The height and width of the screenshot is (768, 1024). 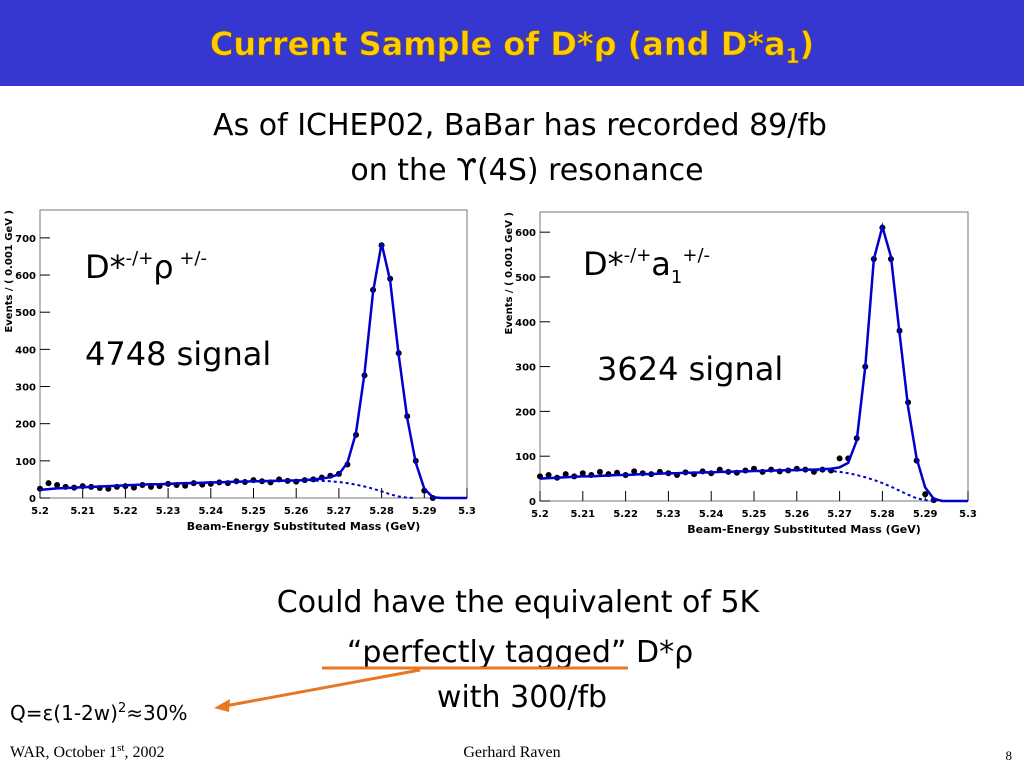 I want to click on channel-label: D*-/+ρ +/-, so click(x=146, y=267).